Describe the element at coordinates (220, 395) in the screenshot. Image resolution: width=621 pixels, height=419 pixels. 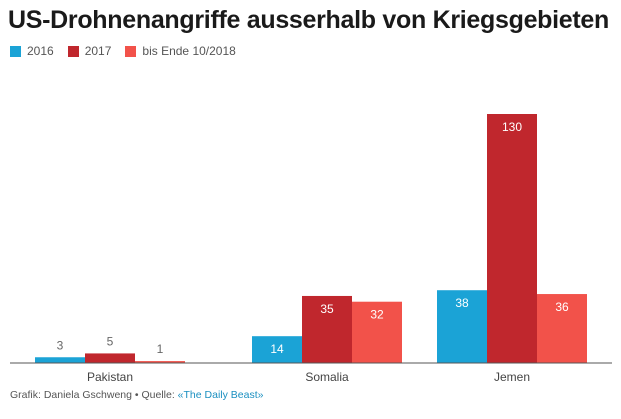
I see `source-link: «The Daily Beast»` at that location.